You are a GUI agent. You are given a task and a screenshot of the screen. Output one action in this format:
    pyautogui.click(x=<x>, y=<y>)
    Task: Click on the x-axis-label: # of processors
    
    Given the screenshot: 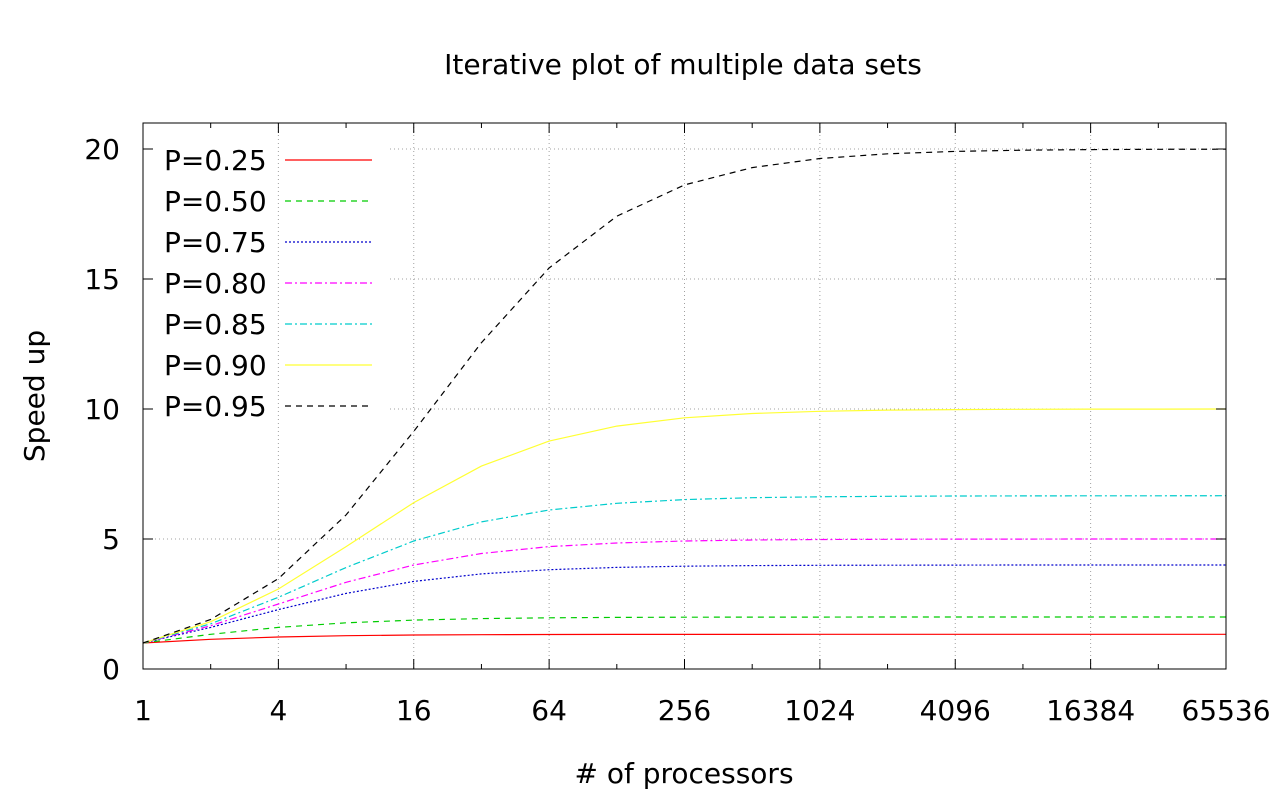 What is the action you would take?
    pyautogui.click(x=683, y=773)
    